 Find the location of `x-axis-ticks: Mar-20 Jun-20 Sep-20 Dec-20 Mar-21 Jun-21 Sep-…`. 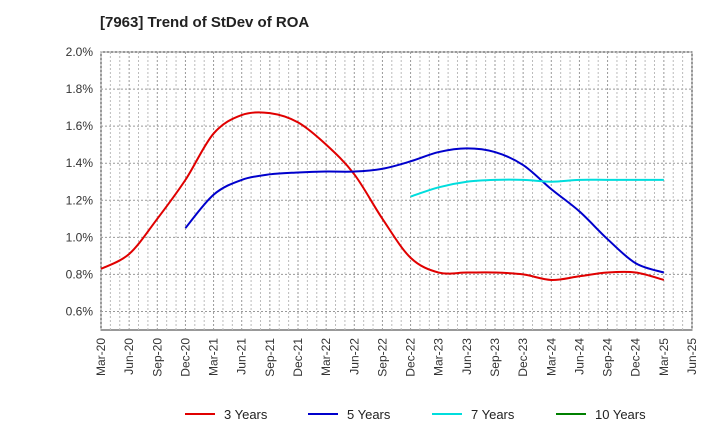

x-axis-ticks: Mar-20 Jun-20 Sep-20 Dec-20 Mar-21 Jun-21 Sep-… is located at coordinates (396, 357).